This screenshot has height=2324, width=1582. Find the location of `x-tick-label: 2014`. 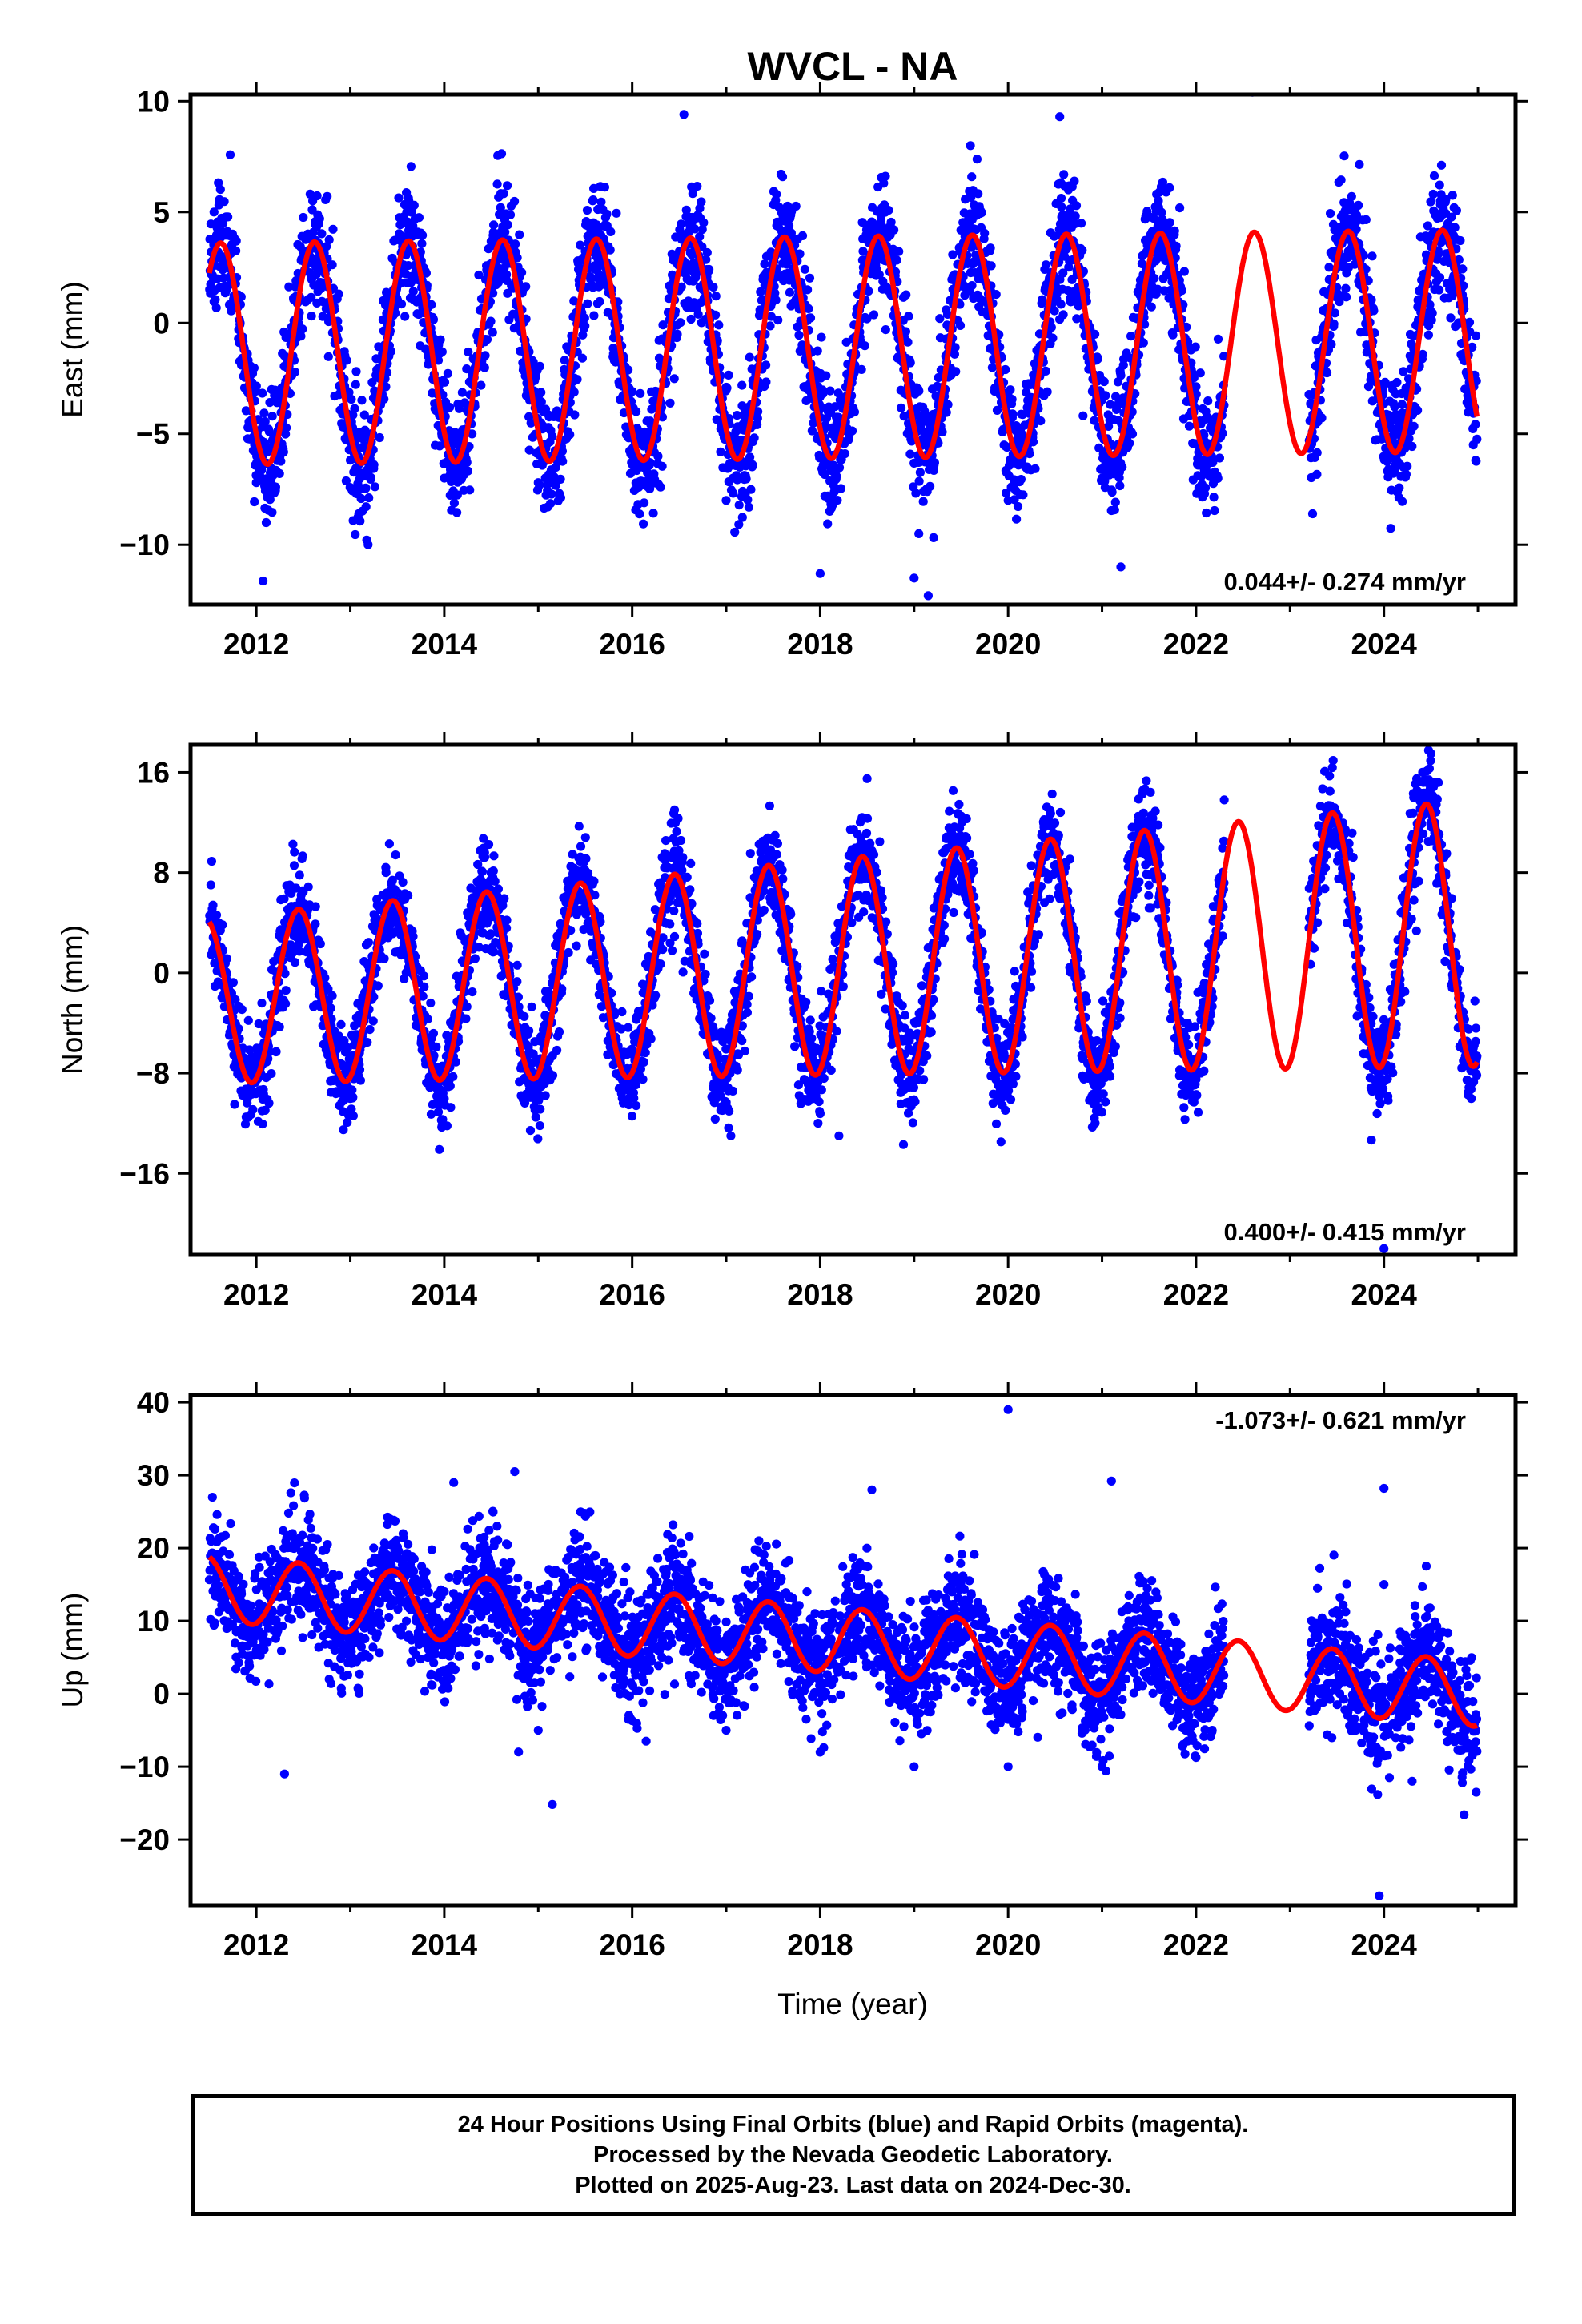

x-tick-label: 2014 is located at coordinates (445, 644).